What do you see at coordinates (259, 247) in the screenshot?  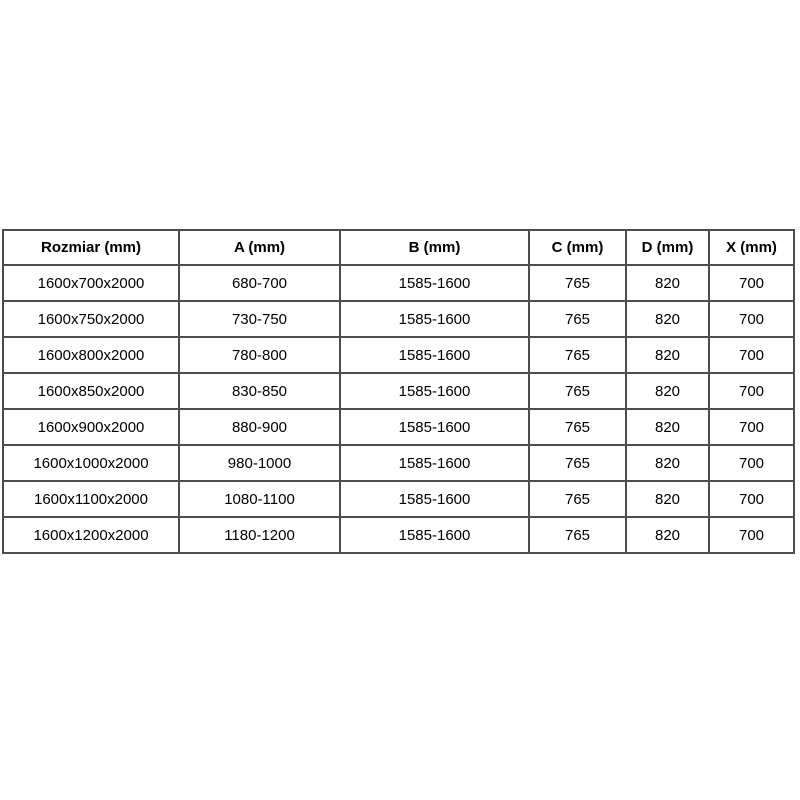 I see `column-header-a: A (mm)` at bounding box center [259, 247].